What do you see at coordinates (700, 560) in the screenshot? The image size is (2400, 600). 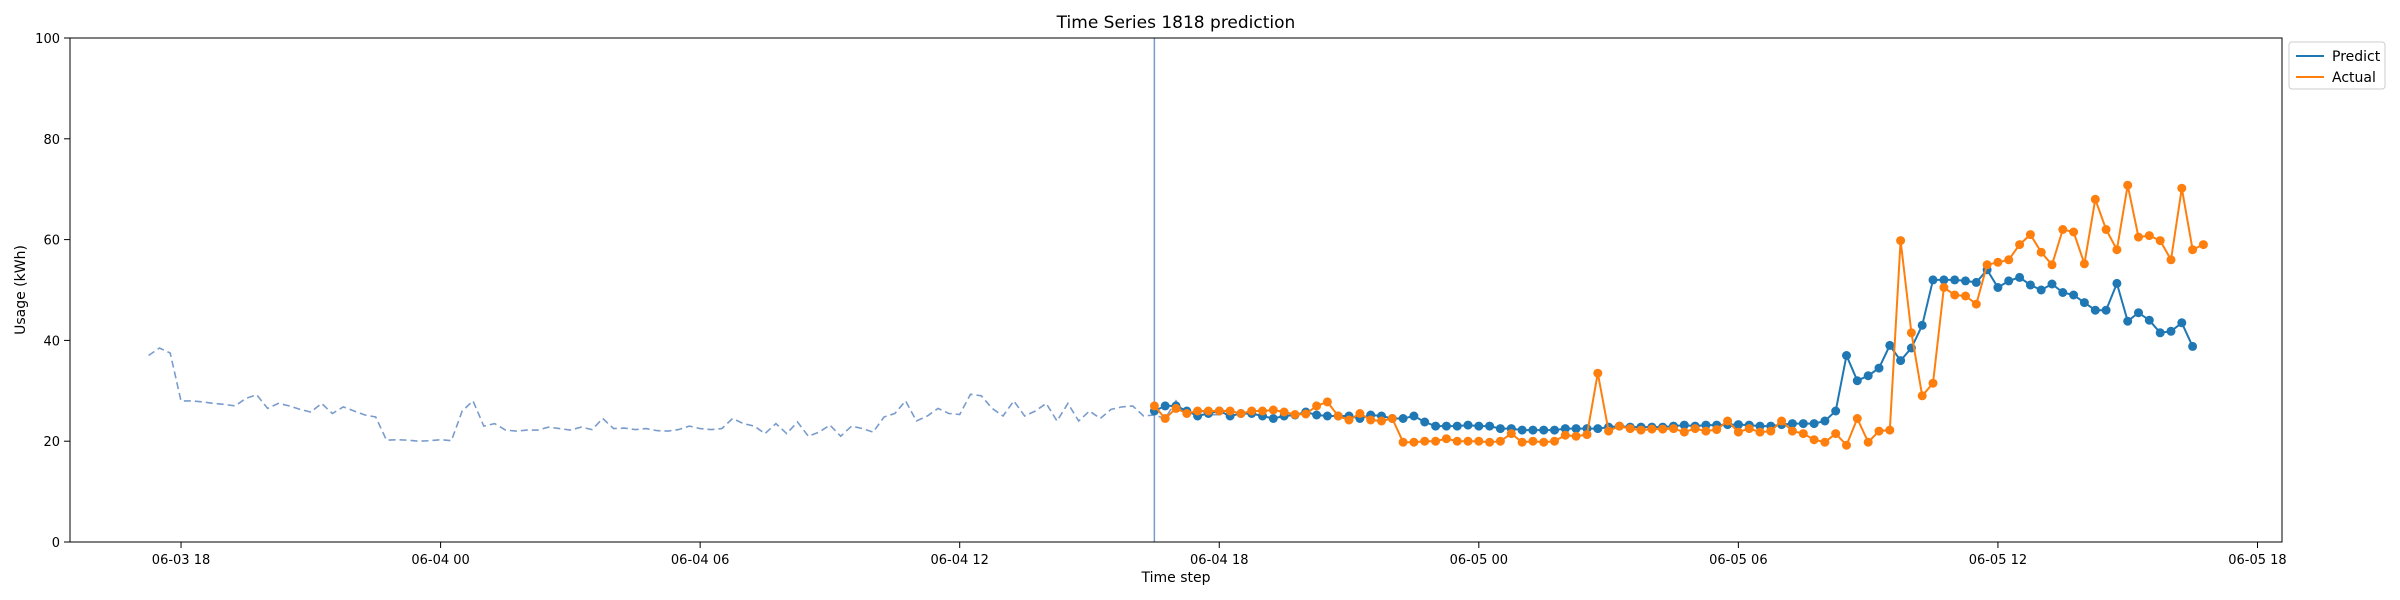 I see `x-tick-label: 06-04 06` at bounding box center [700, 560].